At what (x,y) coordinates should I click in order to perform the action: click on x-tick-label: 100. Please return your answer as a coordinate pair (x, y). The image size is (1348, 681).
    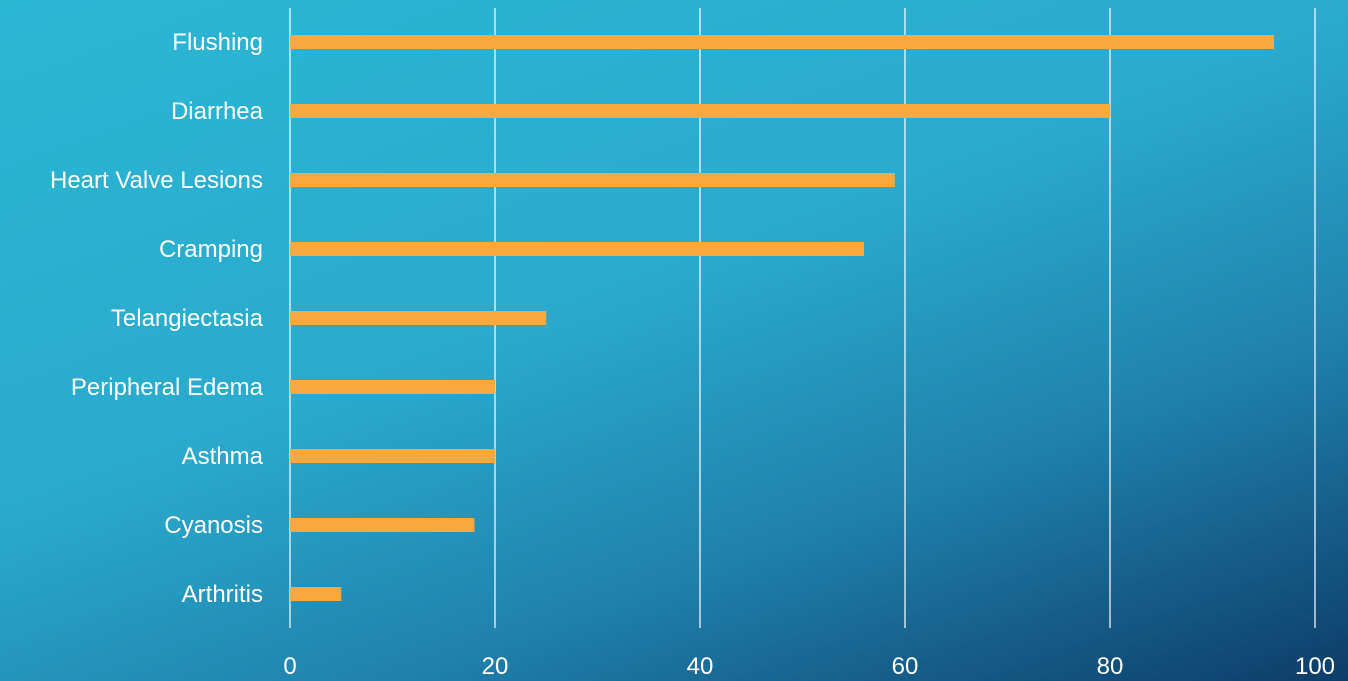
    Looking at the image, I should click on (1315, 666).